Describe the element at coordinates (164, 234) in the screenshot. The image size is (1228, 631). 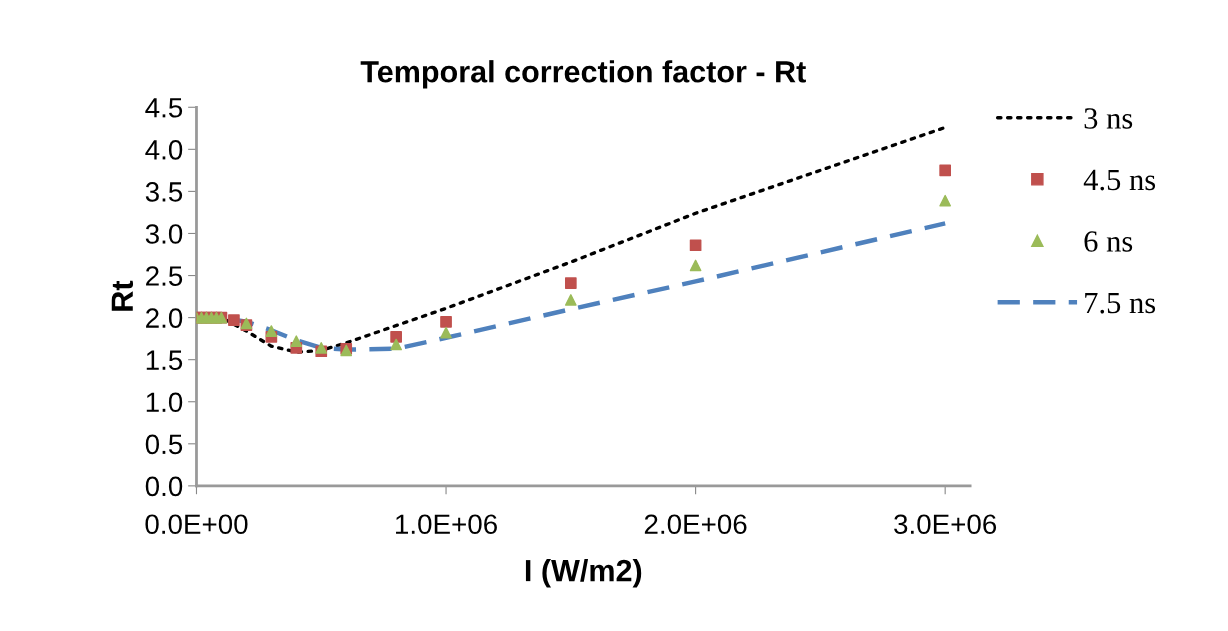
I see `y-tick-label: 3.0` at that location.